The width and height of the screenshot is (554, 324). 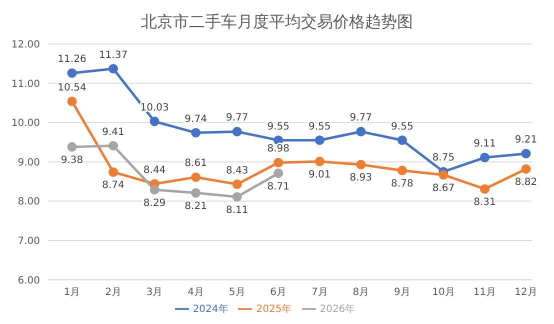 What do you see at coordinates (237, 170) in the screenshot?
I see `data-label: 8.43` at bounding box center [237, 170].